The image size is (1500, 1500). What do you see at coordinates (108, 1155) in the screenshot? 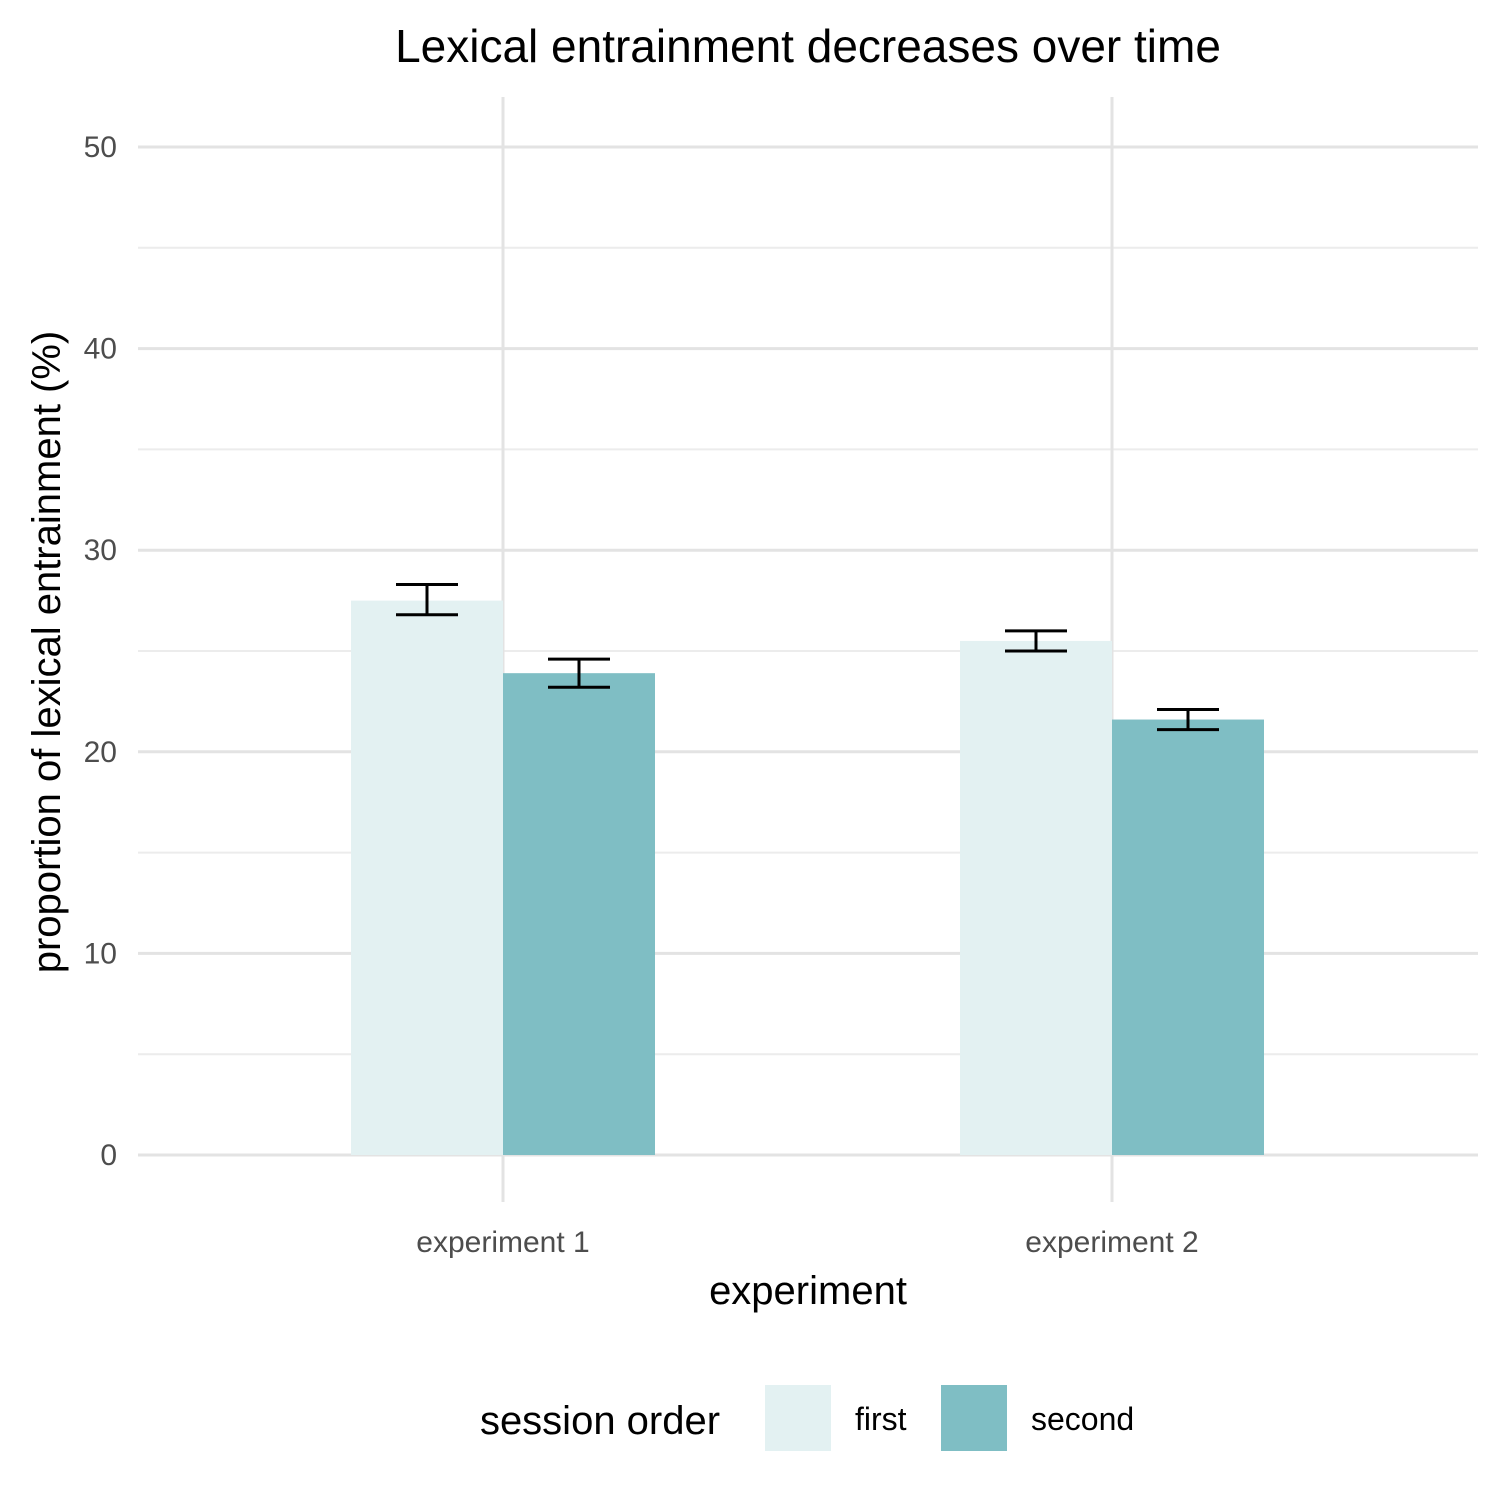
I see `y-tick-label: 0` at bounding box center [108, 1155].